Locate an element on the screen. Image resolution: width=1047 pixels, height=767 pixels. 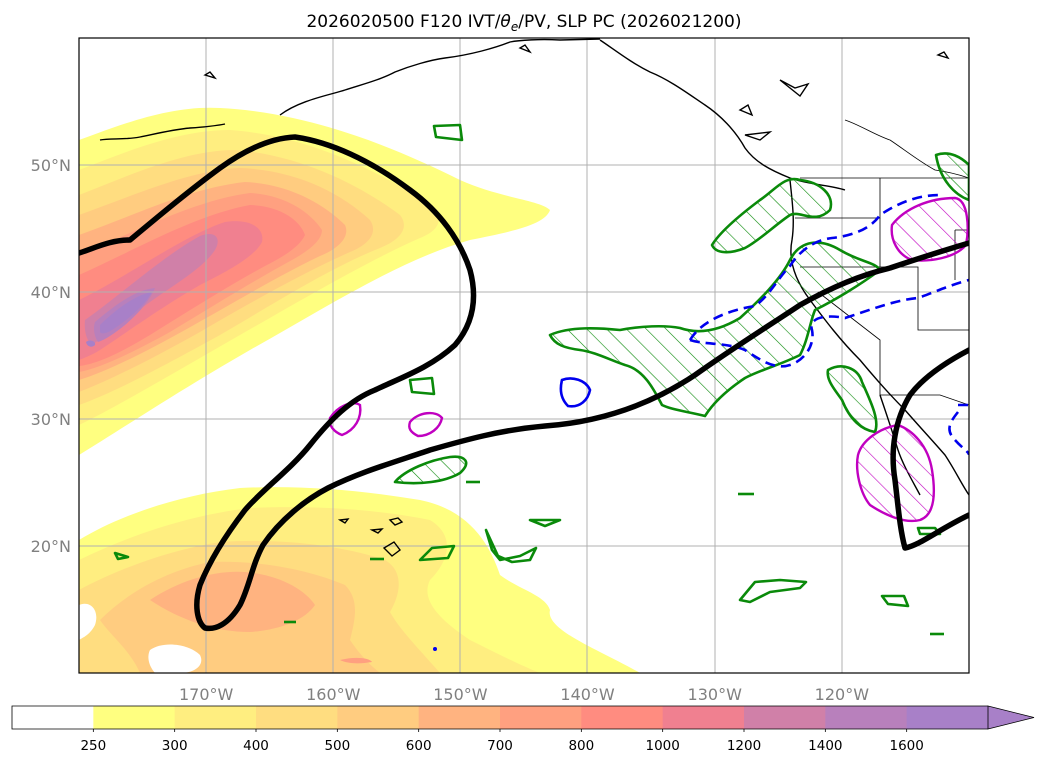
y-tick-label-3: 20°N is located at coordinates (51, 546).